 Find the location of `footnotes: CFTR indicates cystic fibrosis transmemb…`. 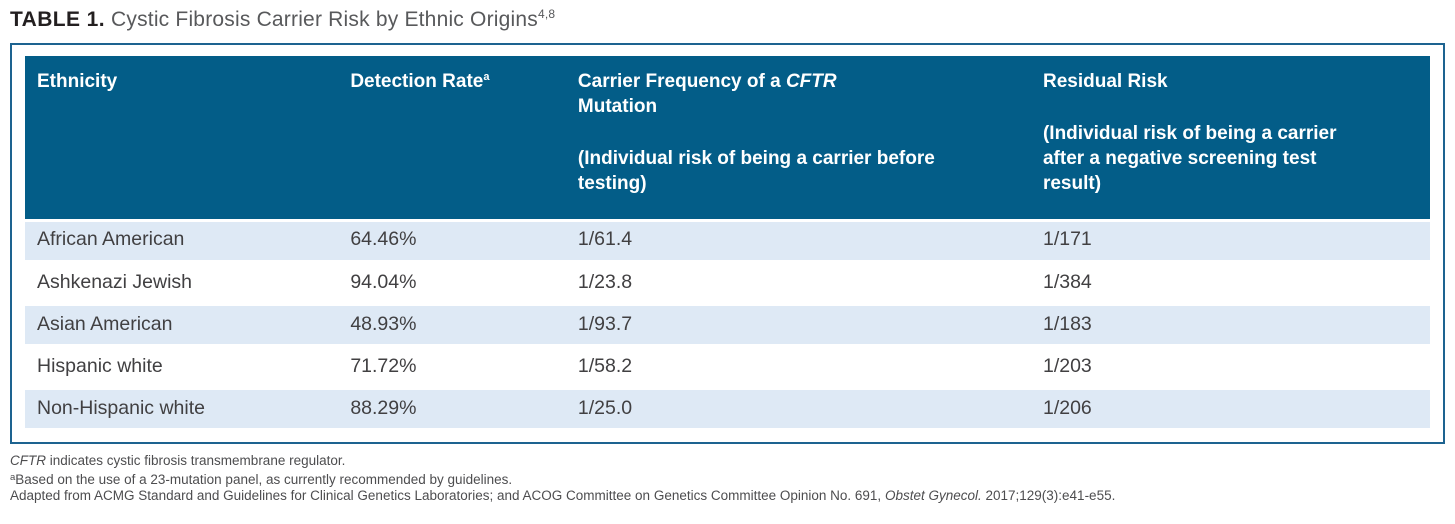

footnotes: CFTR indicates cystic fibrosis transmemb… is located at coordinates (727, 479).